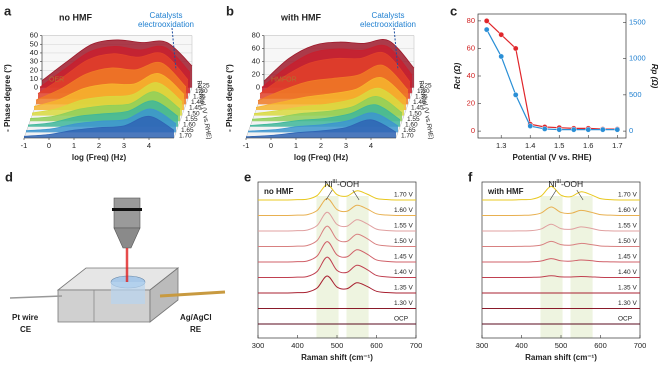  What do you see at coordinates (635, 94) in the screenshot?
I see `y2-tick-label: 500` at bounding box center [635, 94].